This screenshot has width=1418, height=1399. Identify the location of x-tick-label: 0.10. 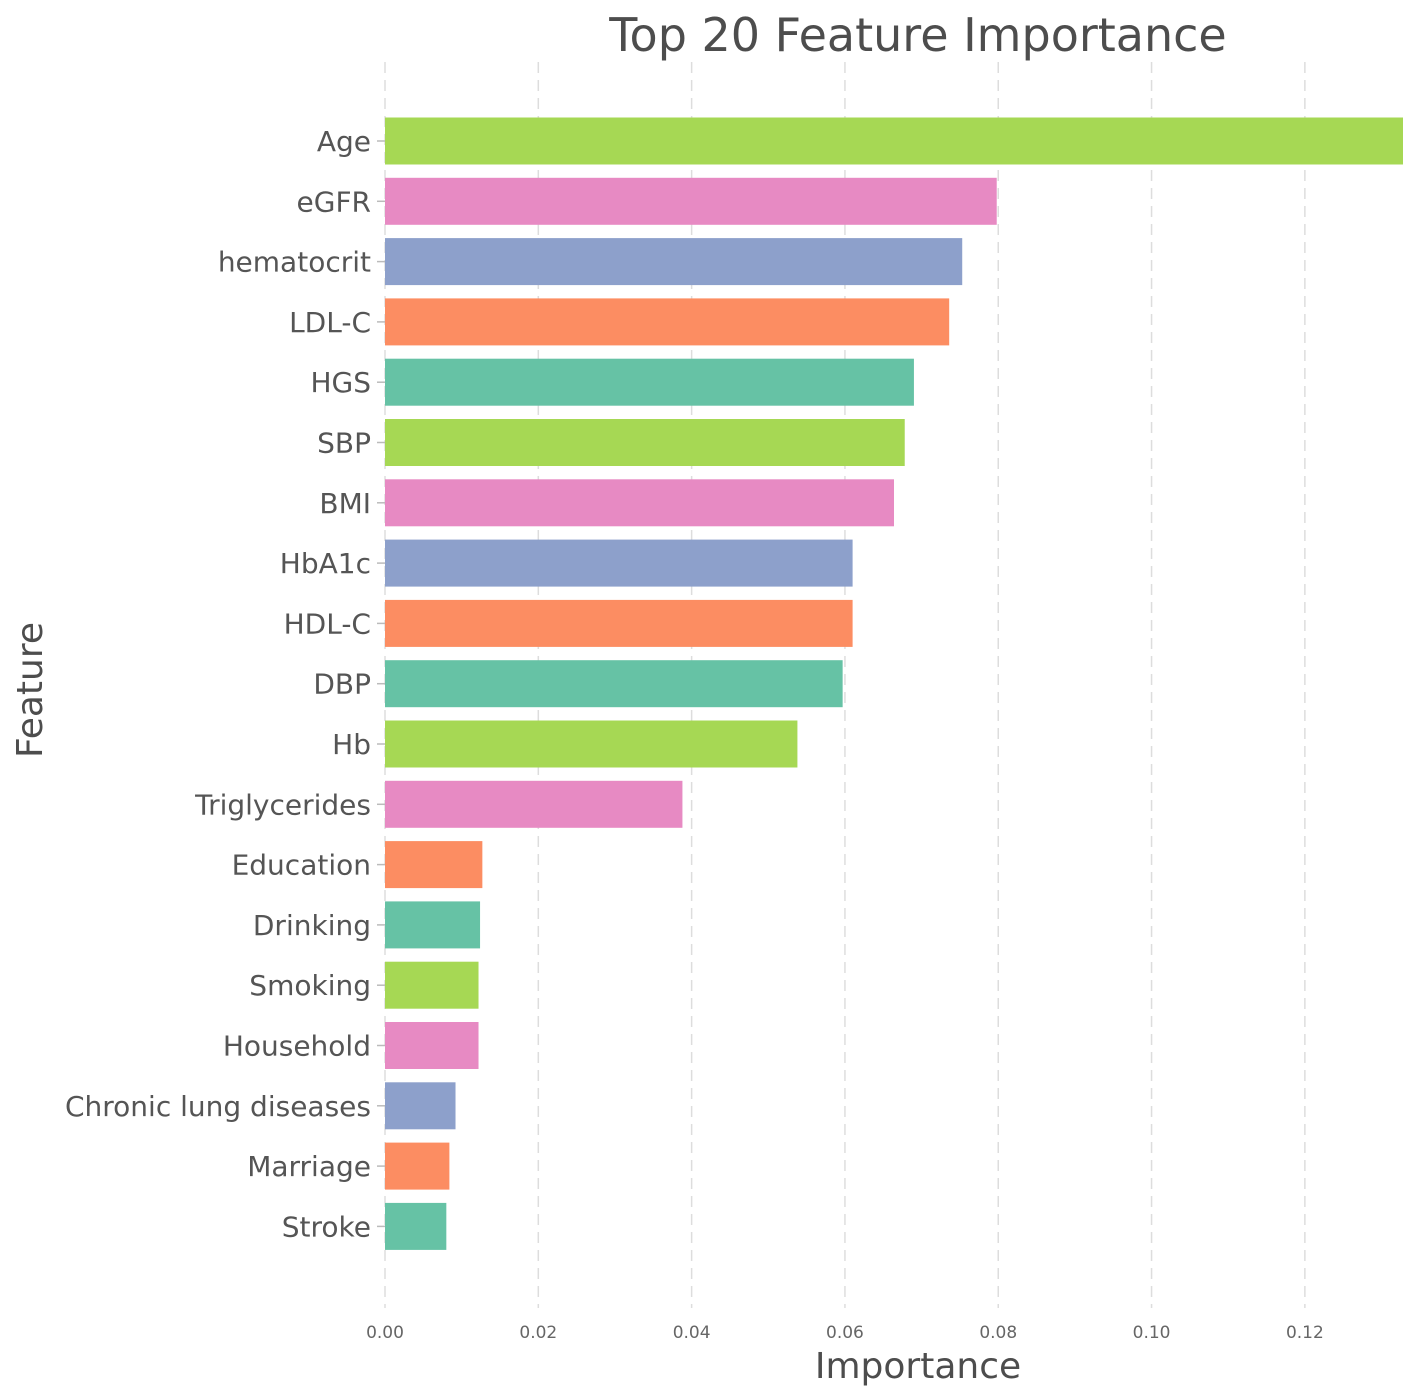
(1152, 1333).